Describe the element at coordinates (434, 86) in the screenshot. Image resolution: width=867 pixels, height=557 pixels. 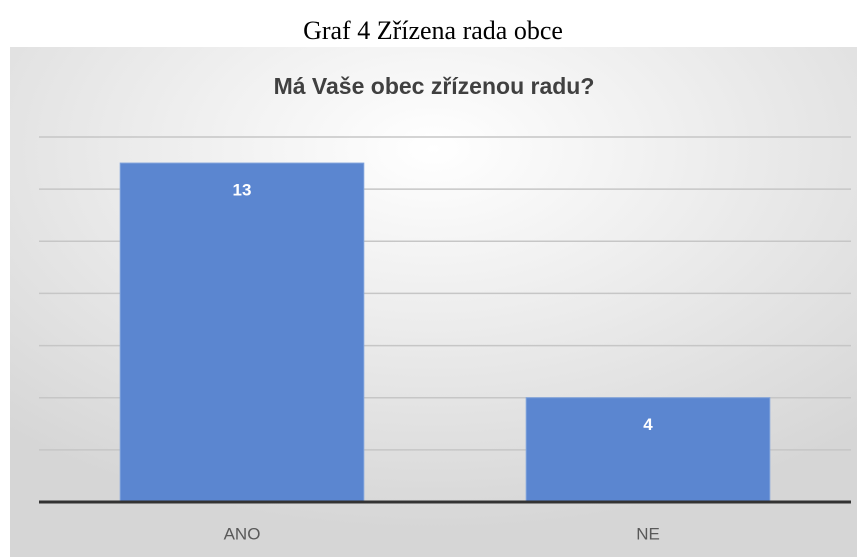
I see `chart-title: Má Vaše obec zřízenou radu?` at that location.